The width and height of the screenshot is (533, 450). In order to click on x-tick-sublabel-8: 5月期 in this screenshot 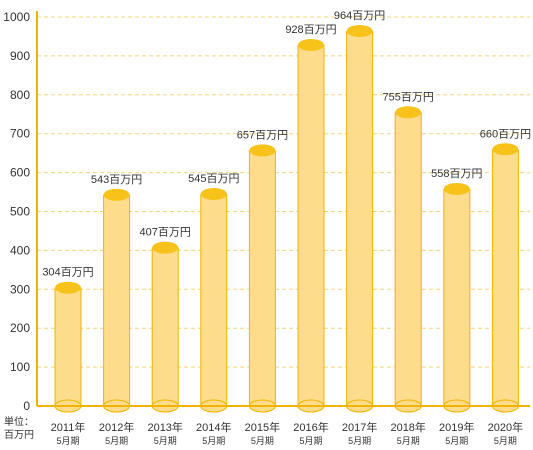, I will do `click(456, 441)`.